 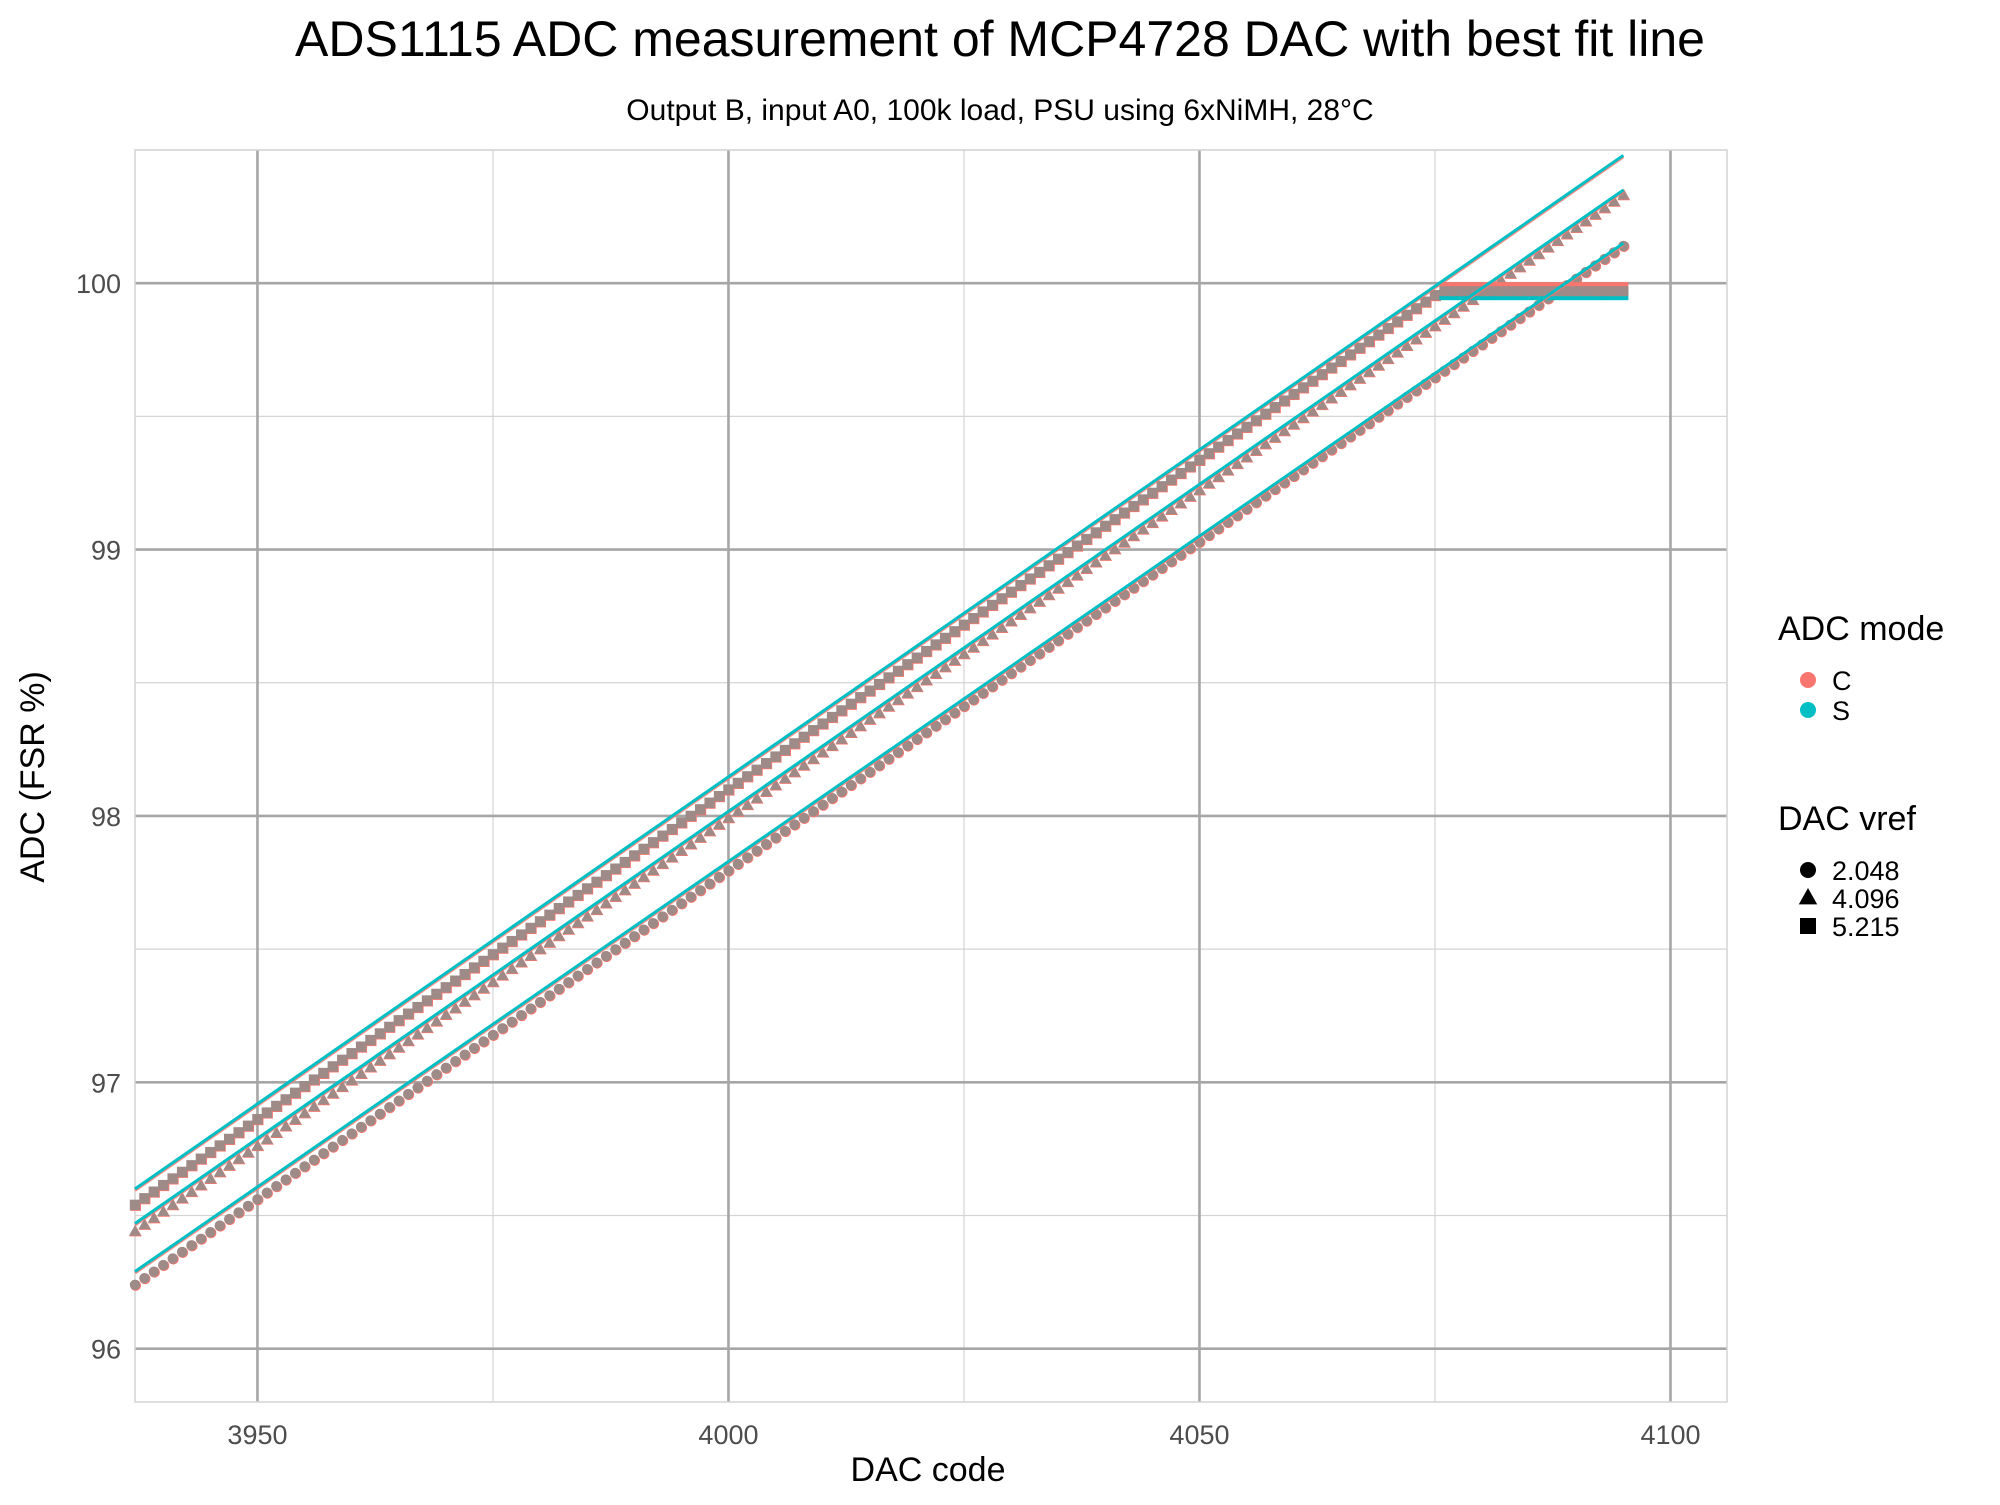 I want to click on legend-color-items: CS, so click(x=1826, y=696).